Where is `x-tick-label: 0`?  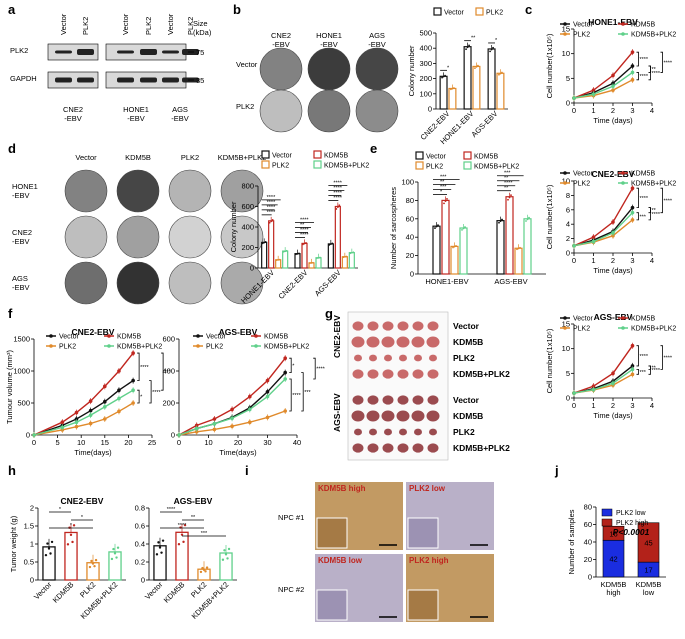
x-tick-label: 0 is located at coordinates (179, 442).